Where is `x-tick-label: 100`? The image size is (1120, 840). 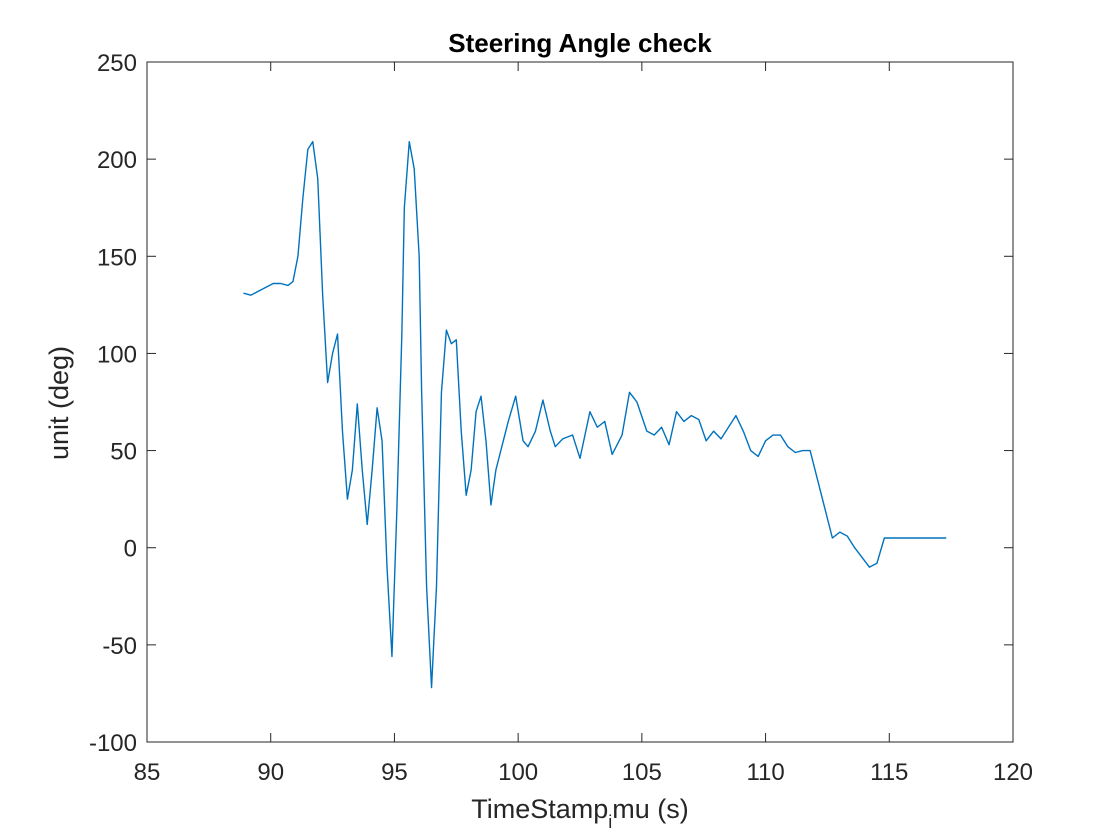
x-tick-label: 100 is located at coordinates (518, 772).